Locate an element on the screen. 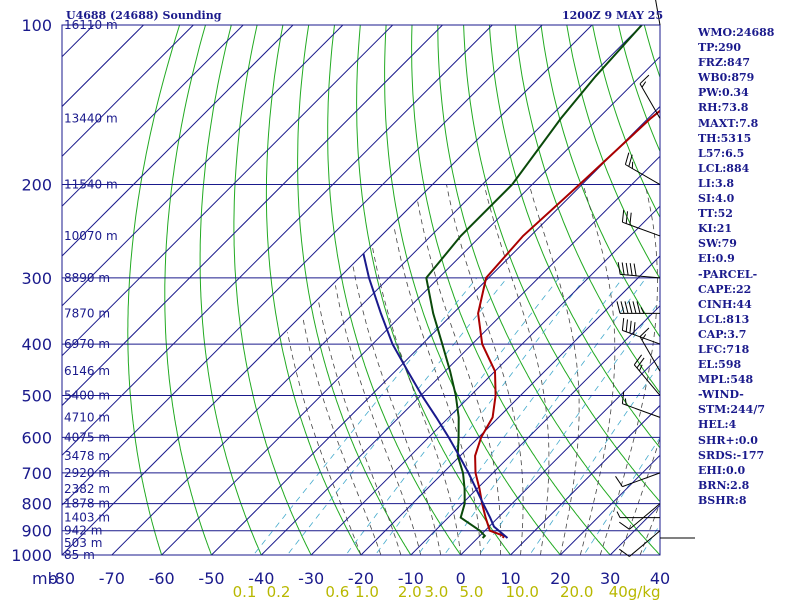  index-item: EHI:0.0 is located at coordinates (722, 470).